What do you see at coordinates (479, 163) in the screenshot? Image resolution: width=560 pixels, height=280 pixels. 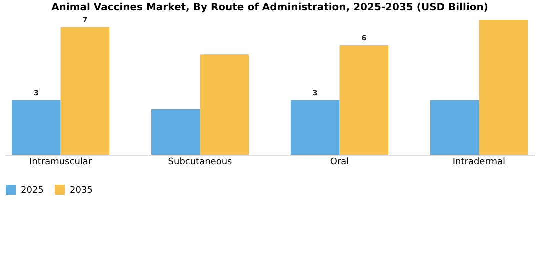 I see `x-tick-label: Intradermal` at bounding box center [479, 163].